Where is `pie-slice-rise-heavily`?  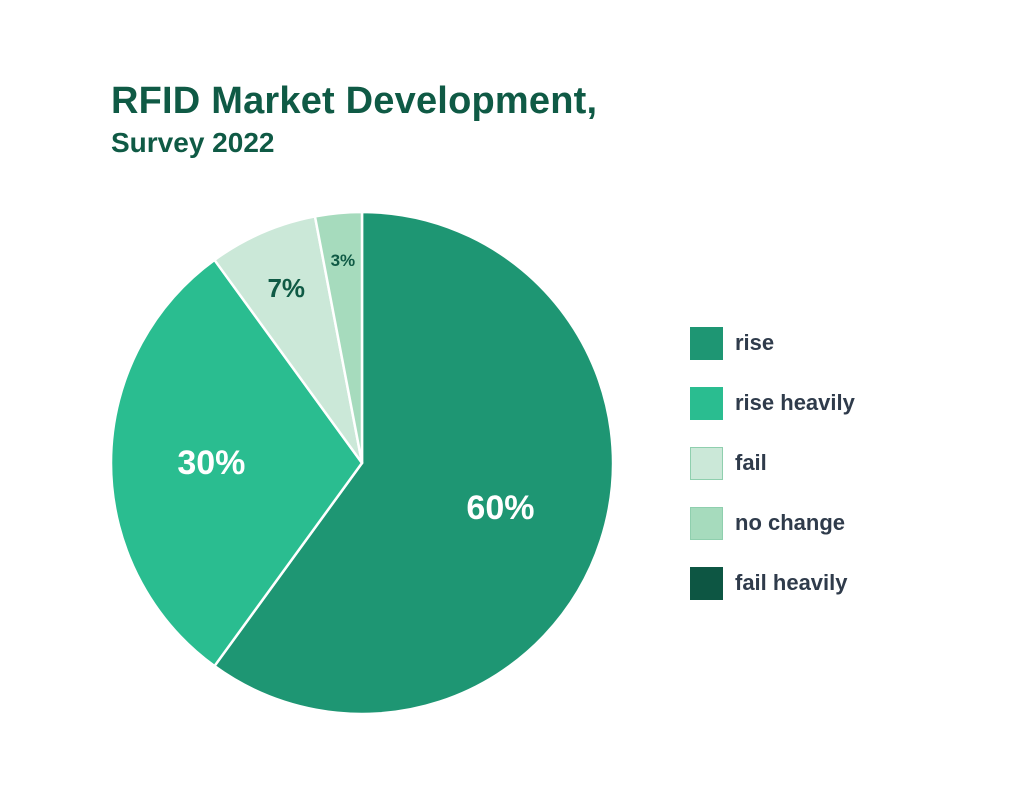
pie-slice-rise-heavily is located at coordinates (236, 463).